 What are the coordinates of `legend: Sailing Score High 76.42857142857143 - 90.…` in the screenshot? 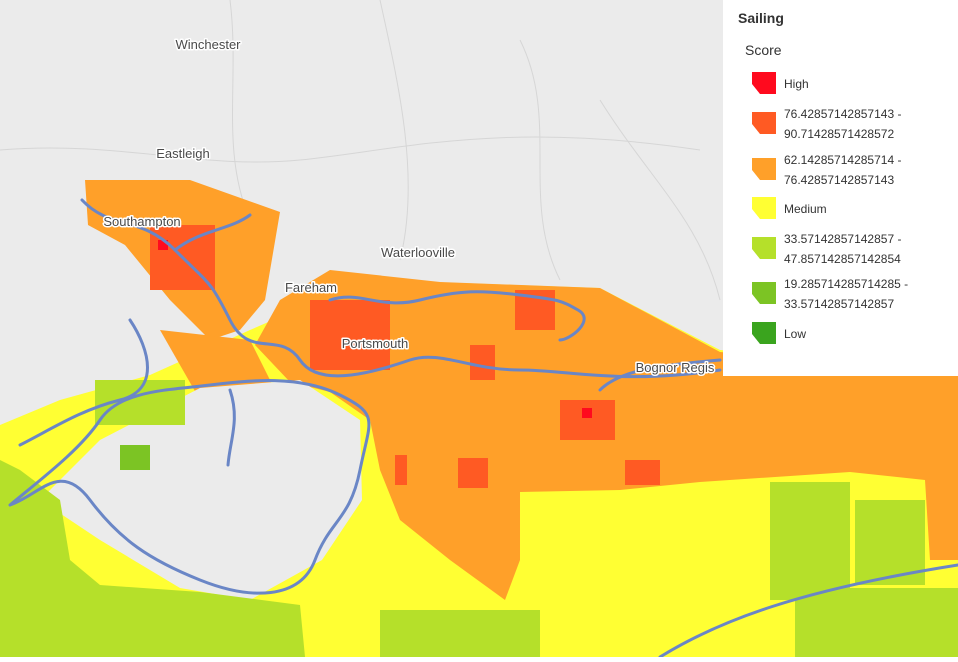 It's located at (840, 188).